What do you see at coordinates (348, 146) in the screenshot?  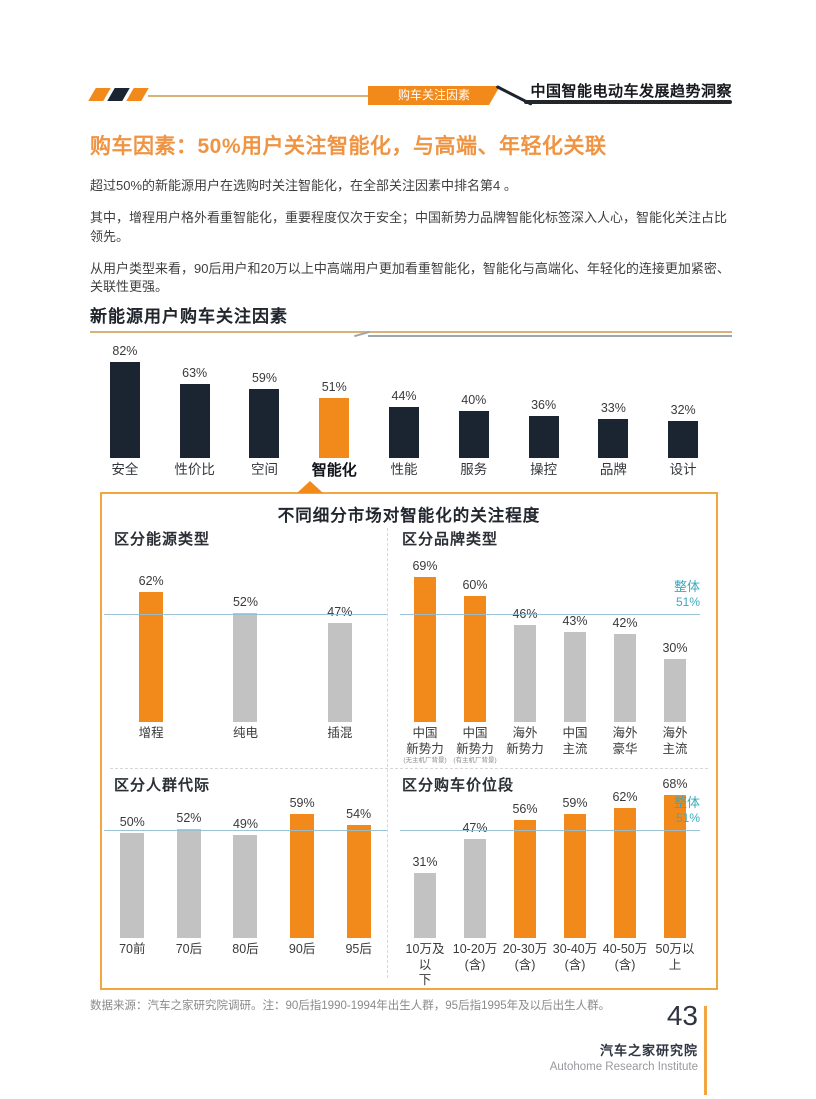 I see `page-headline: 购车因素：50%用户关注智能化，与高端、年轻化关联` at bounding box center [348, 146].